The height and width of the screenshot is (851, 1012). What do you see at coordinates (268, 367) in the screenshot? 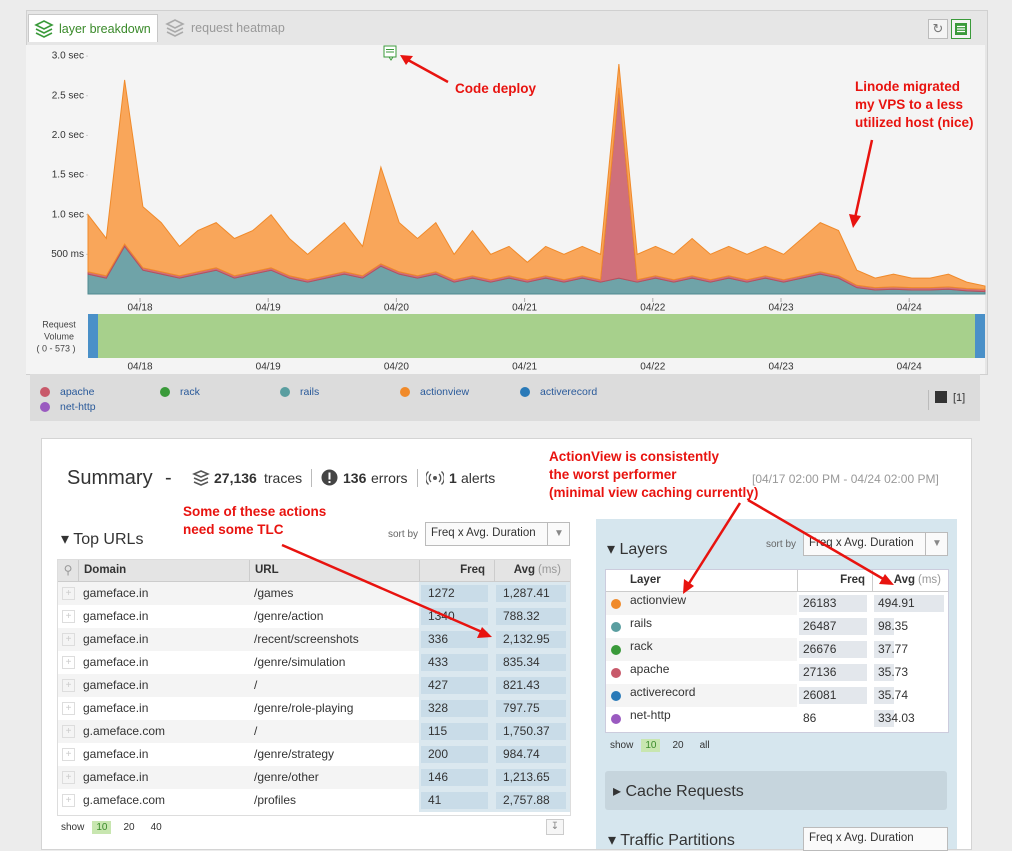
I see `x-tick-label: 04/19` at bounding box center [268, 367].